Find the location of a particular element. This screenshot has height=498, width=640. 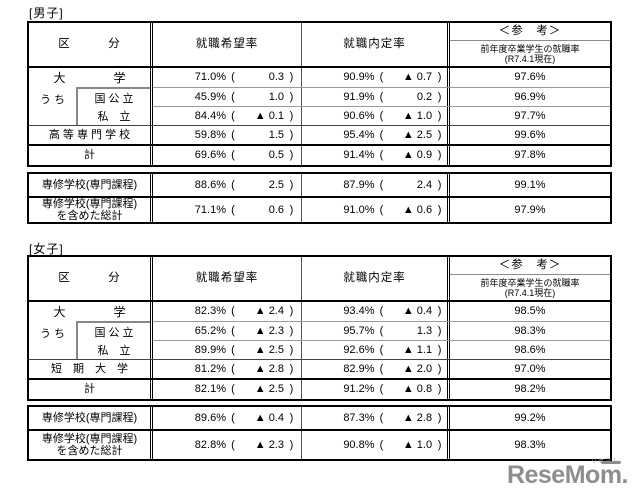

offer-rate-cell: 95.4% (▲ 2.5) is located at coordinates (376, 135).